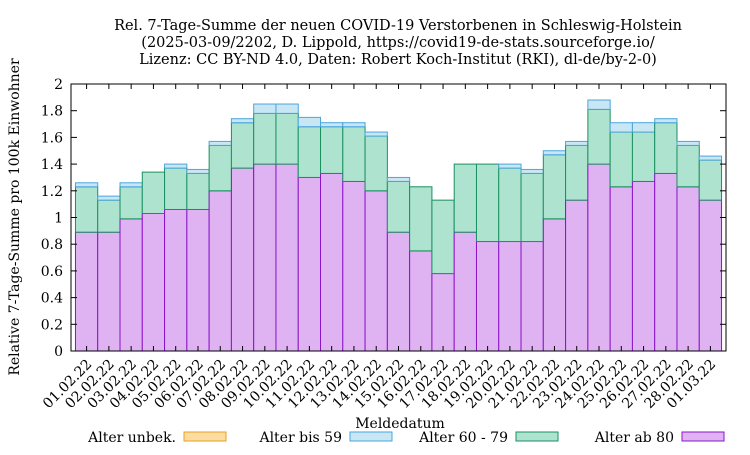 This screenshot has height=455, width=750. Describe the element at coordinates (634, 438) in the screenshot. I see `legend-label-3: Alter ab 80` at that location.